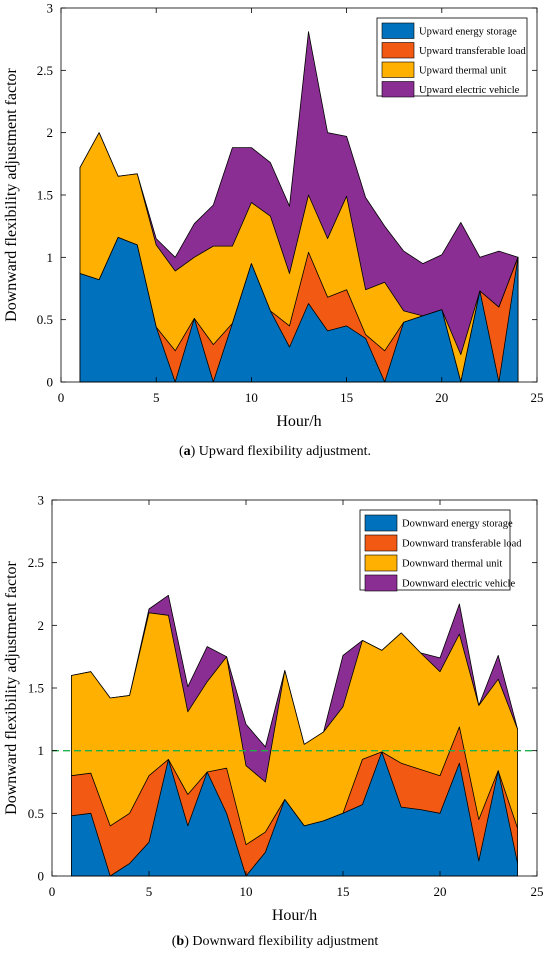 The height and width of the screenshot is (960, 550). I want to click on legend-label: Downward transferable load, so click(462, 544).